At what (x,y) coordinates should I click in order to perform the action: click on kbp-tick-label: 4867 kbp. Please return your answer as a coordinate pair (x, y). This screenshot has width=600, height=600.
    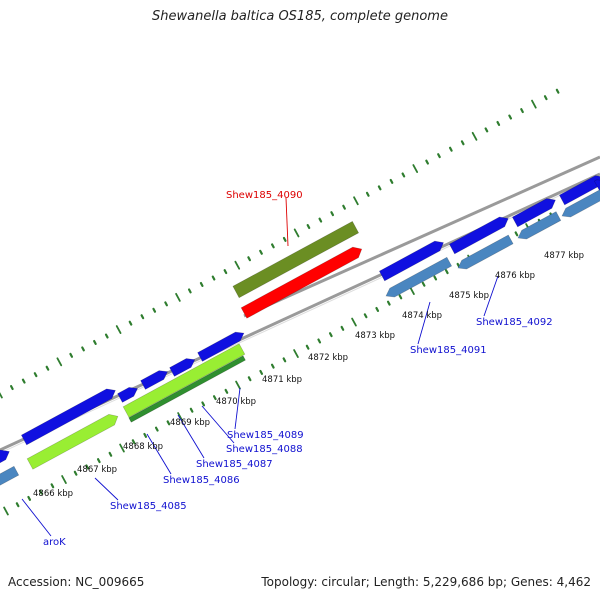
    Looking at the image, I should click on (97, 470).